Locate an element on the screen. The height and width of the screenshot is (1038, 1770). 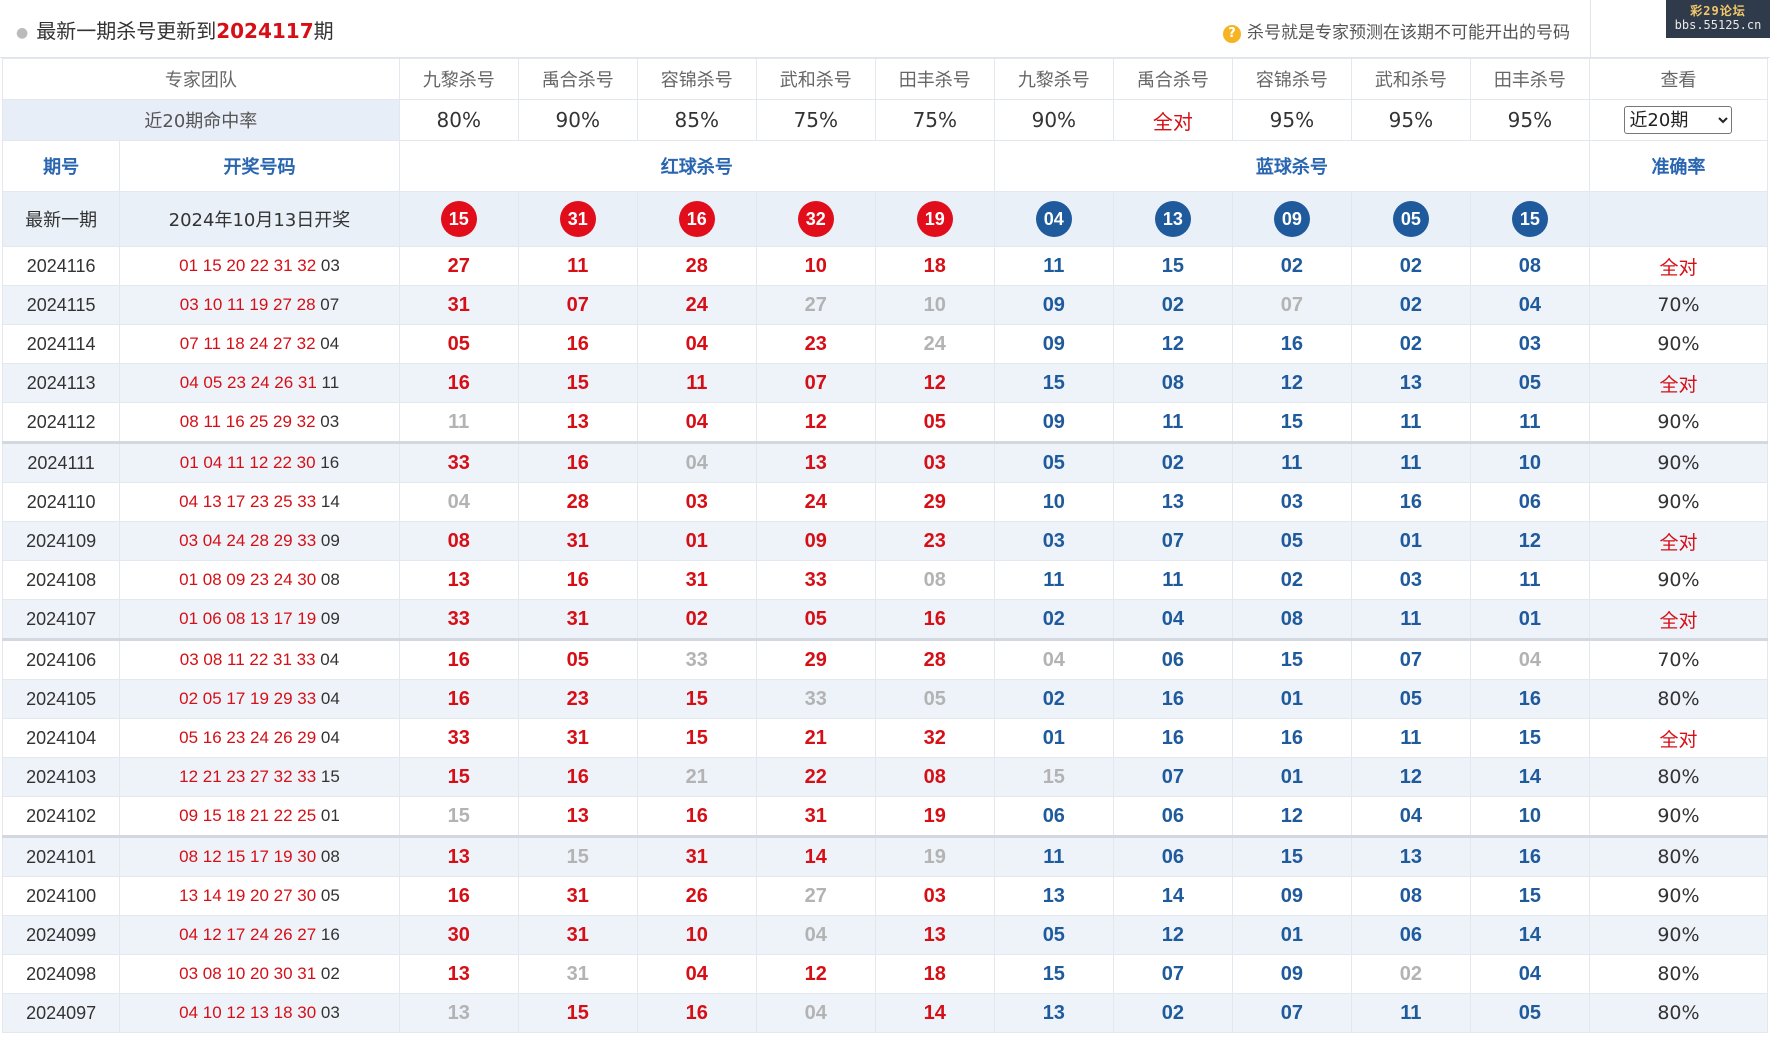
expert-blue-1: 九黎杀号 is located at coordinates (1053, 79).